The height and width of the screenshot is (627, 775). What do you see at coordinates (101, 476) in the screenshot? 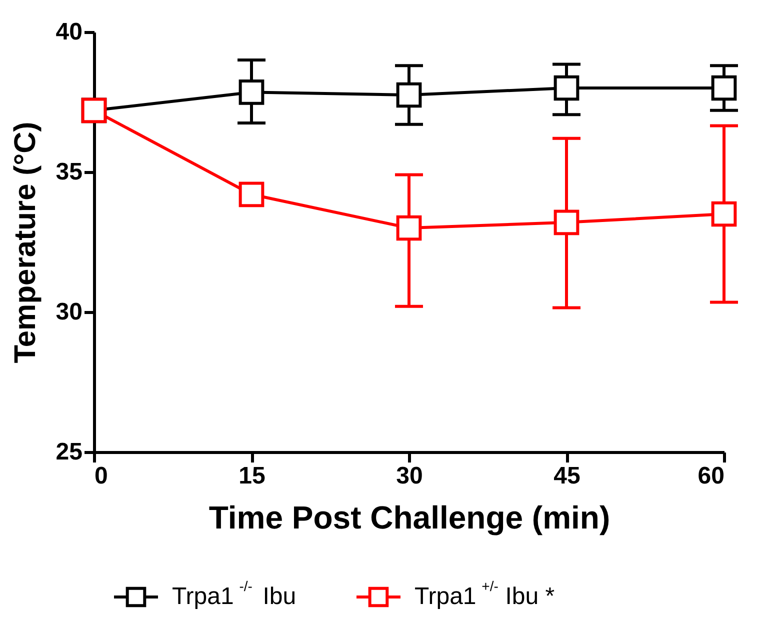
I see `x-tick-label: 0` at bounding box center [101, 476].